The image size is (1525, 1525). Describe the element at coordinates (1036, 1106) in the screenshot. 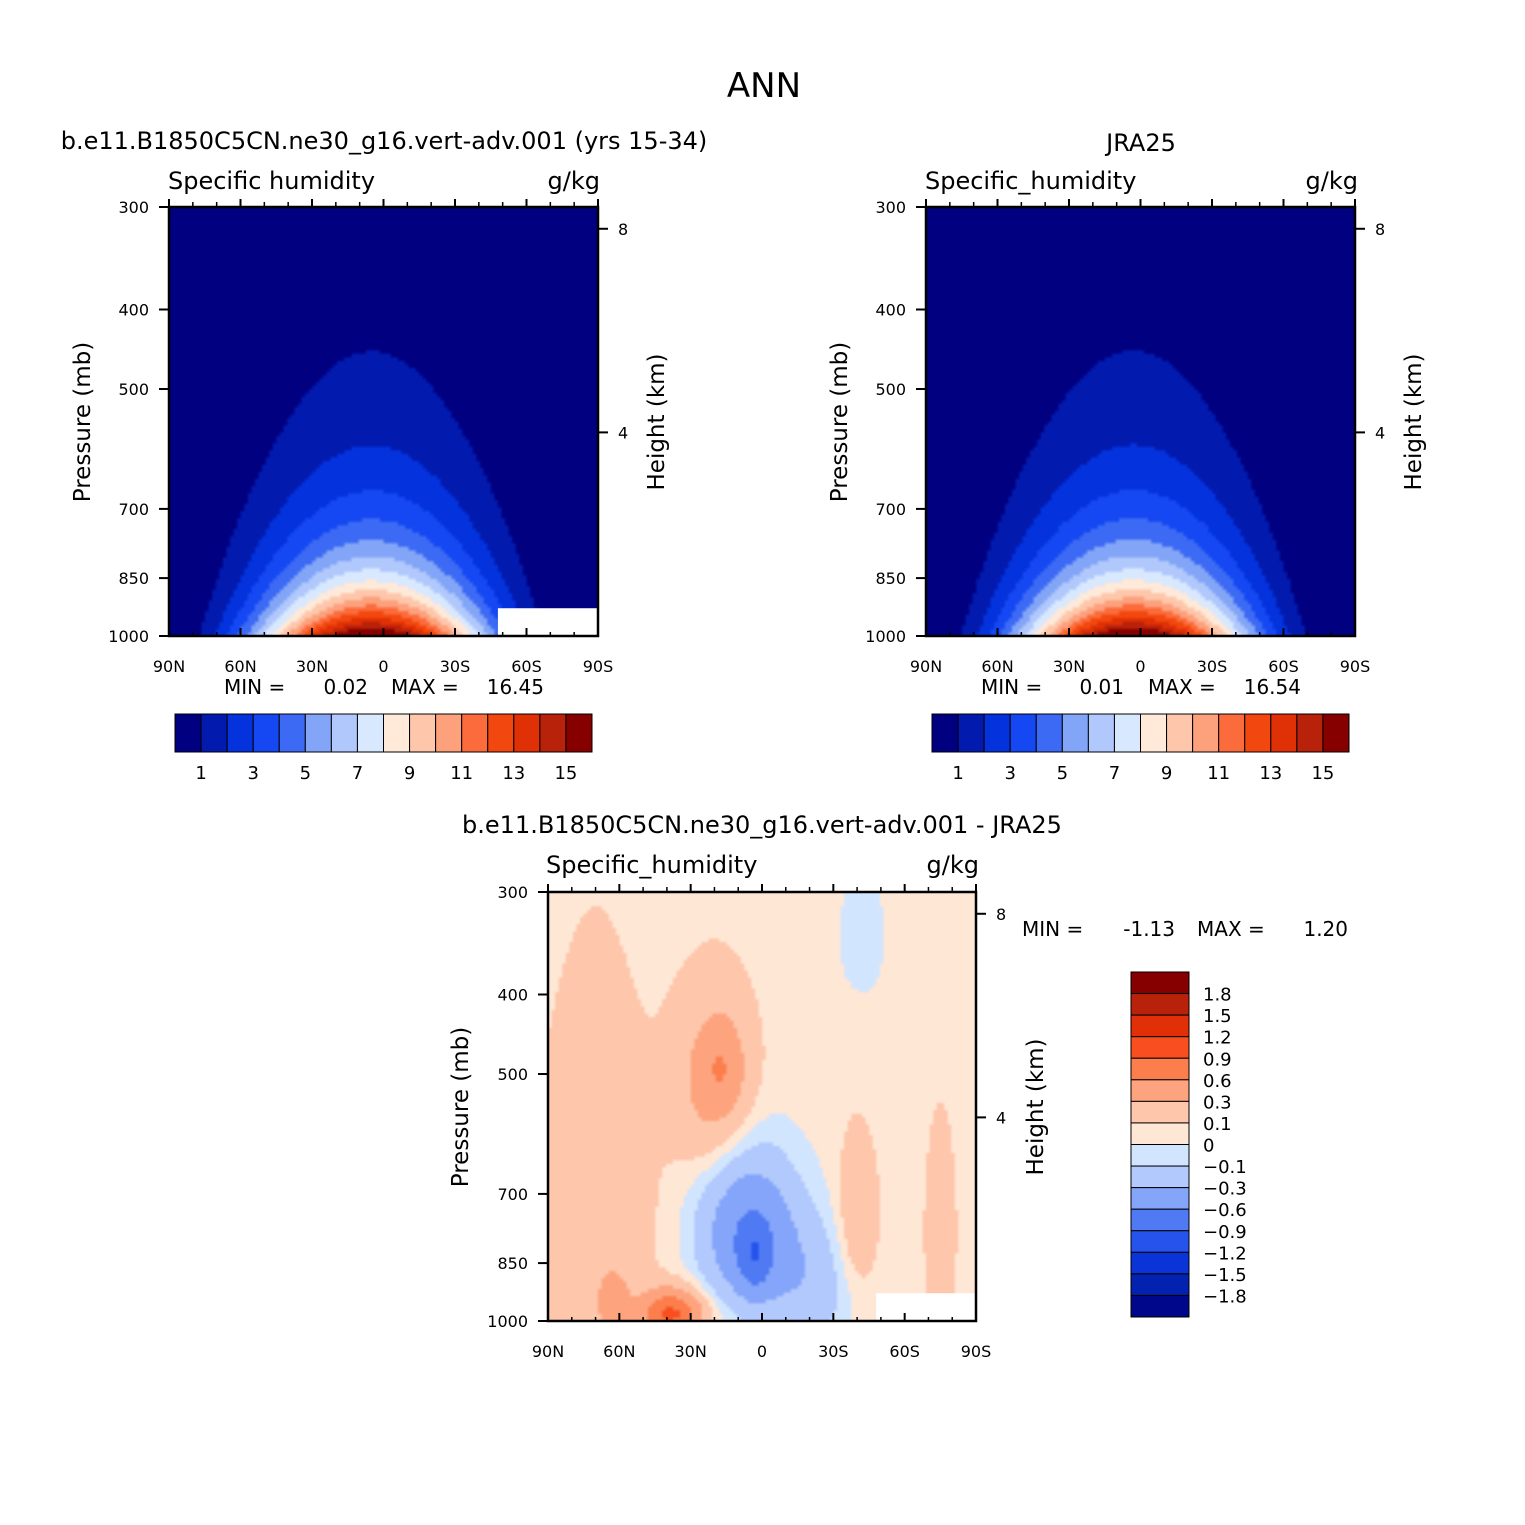

I see `y2-axis-label: Height (km)` at that location.